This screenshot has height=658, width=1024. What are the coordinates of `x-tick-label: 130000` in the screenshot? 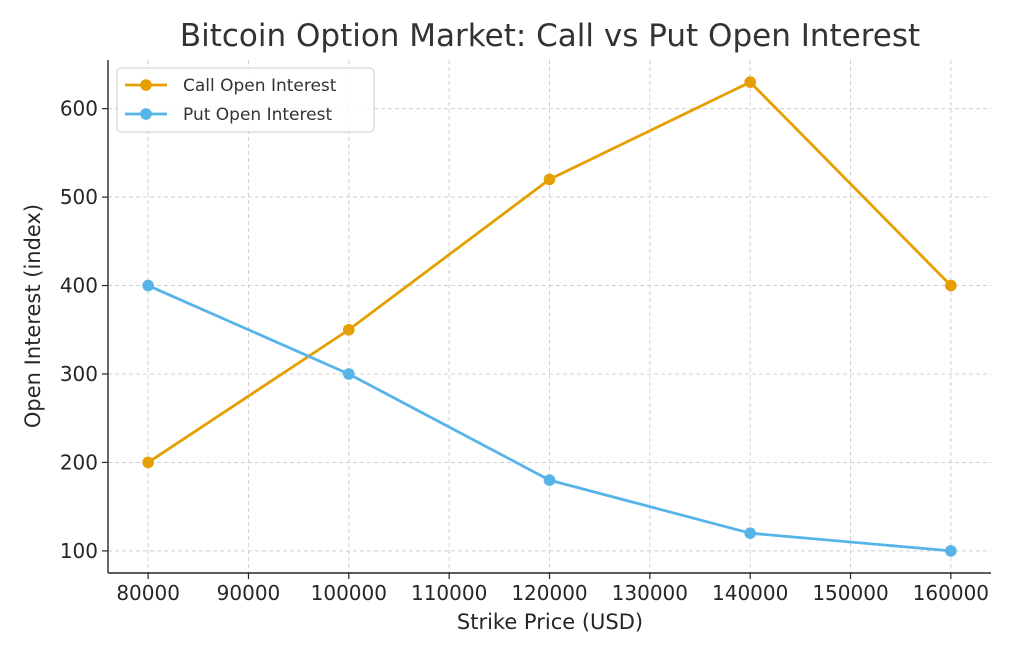 It's located at (650, 593).